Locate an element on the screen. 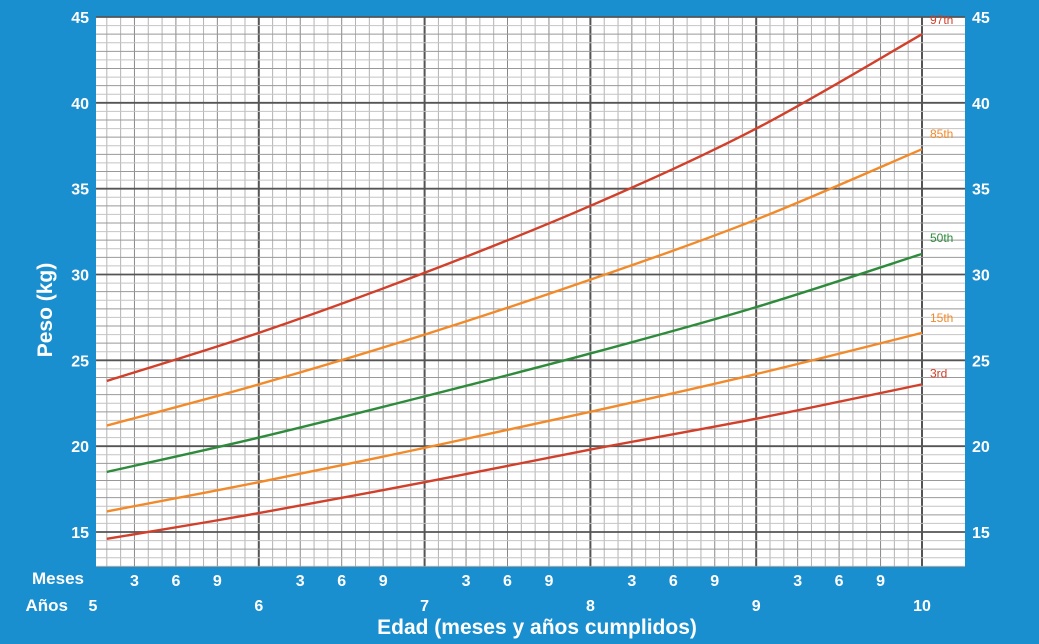 This screenshot has width=1039, height=644. x-ticks: 5 6 7 8 9 10 3 6 9 3 6 9 3 6 9 3 6 9 3 6 9 is located at coordinates (510, 594).